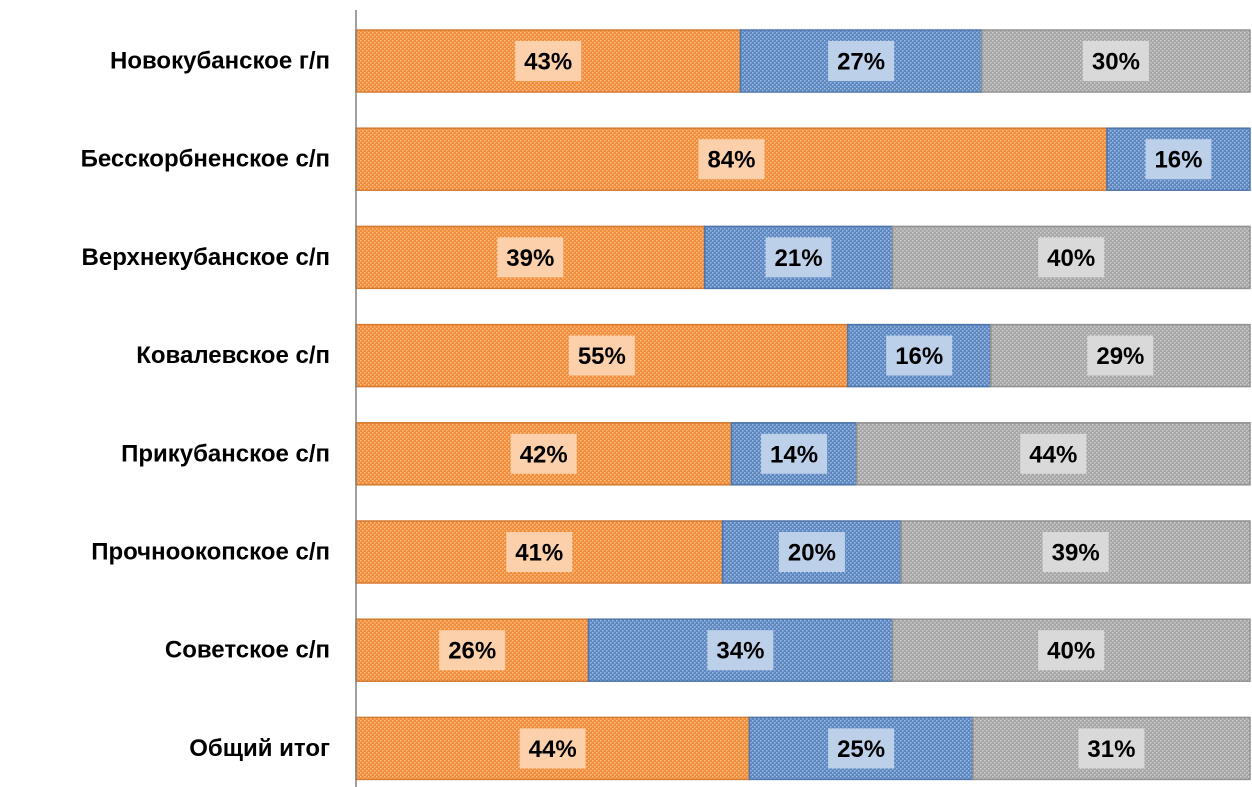 Image resolution: width=1252 pixels, height=787 pixels. What do you see at coordinates (205, 159) in the screenshot?
I see `category-label: Бесскорбненское с/п` at bounding box center [205, 159].